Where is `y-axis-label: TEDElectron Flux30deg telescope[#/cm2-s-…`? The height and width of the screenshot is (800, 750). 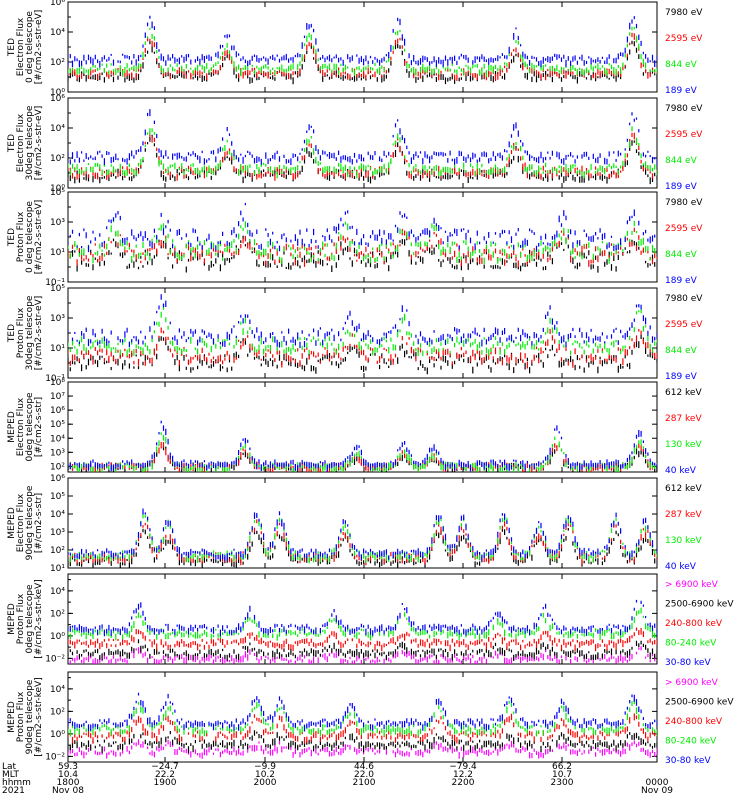
y-axis-label: TEDElectron Flux30deg telescope[#/cm2-s-… is located at coordinates (25, 142).